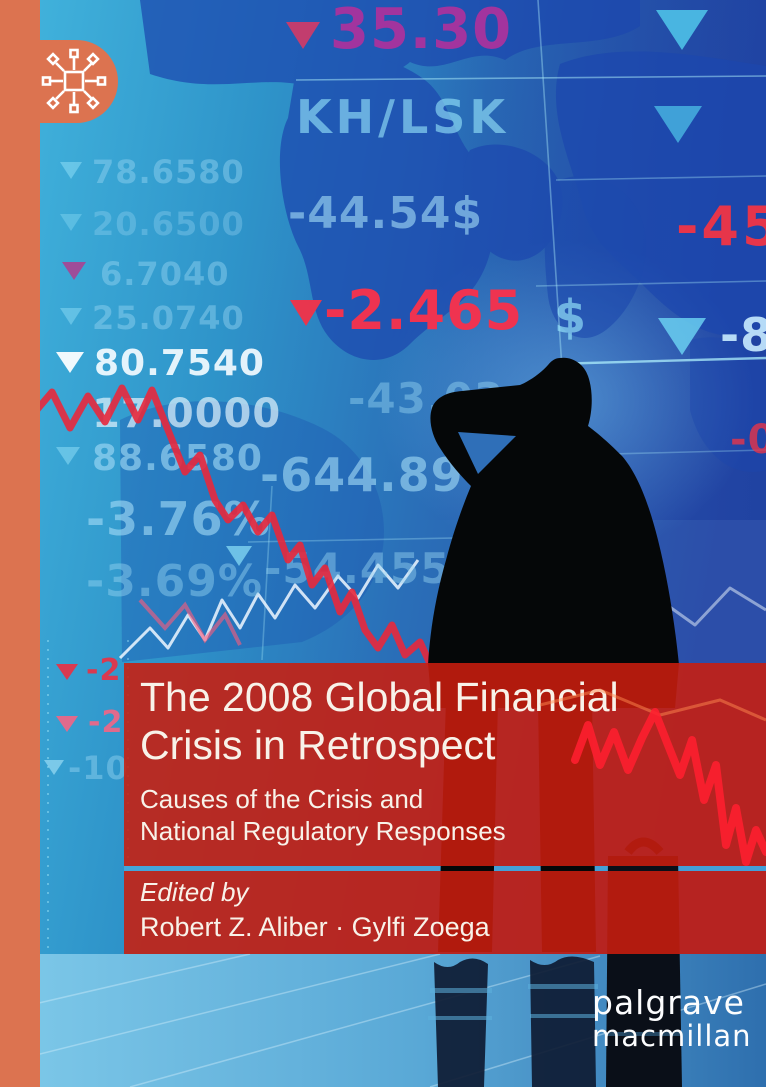  Describe the element at coordinates (421, 31) in the screenshot. I see `ticker-value: 35.30` at that location.